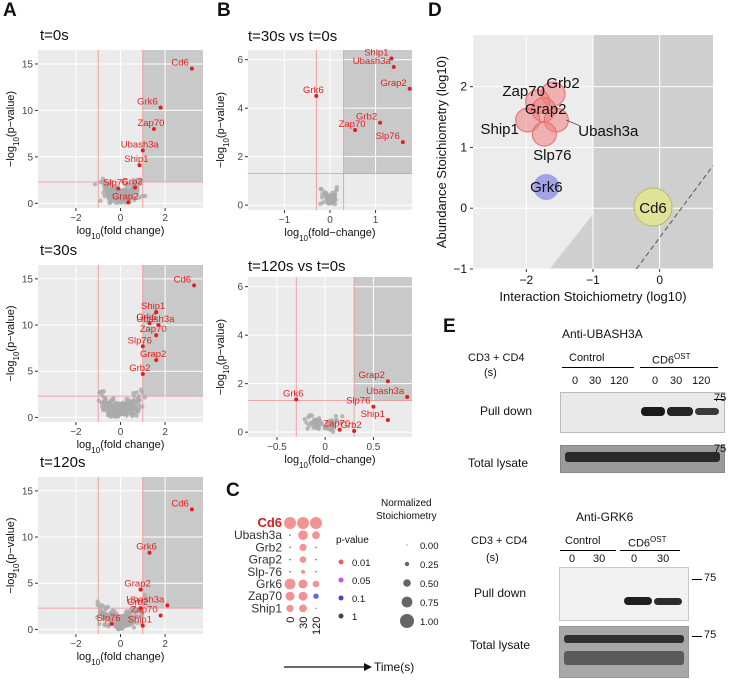 This screenshot has height=683, width=732. I want to click on panel-label-a: A, so click(10, 10).